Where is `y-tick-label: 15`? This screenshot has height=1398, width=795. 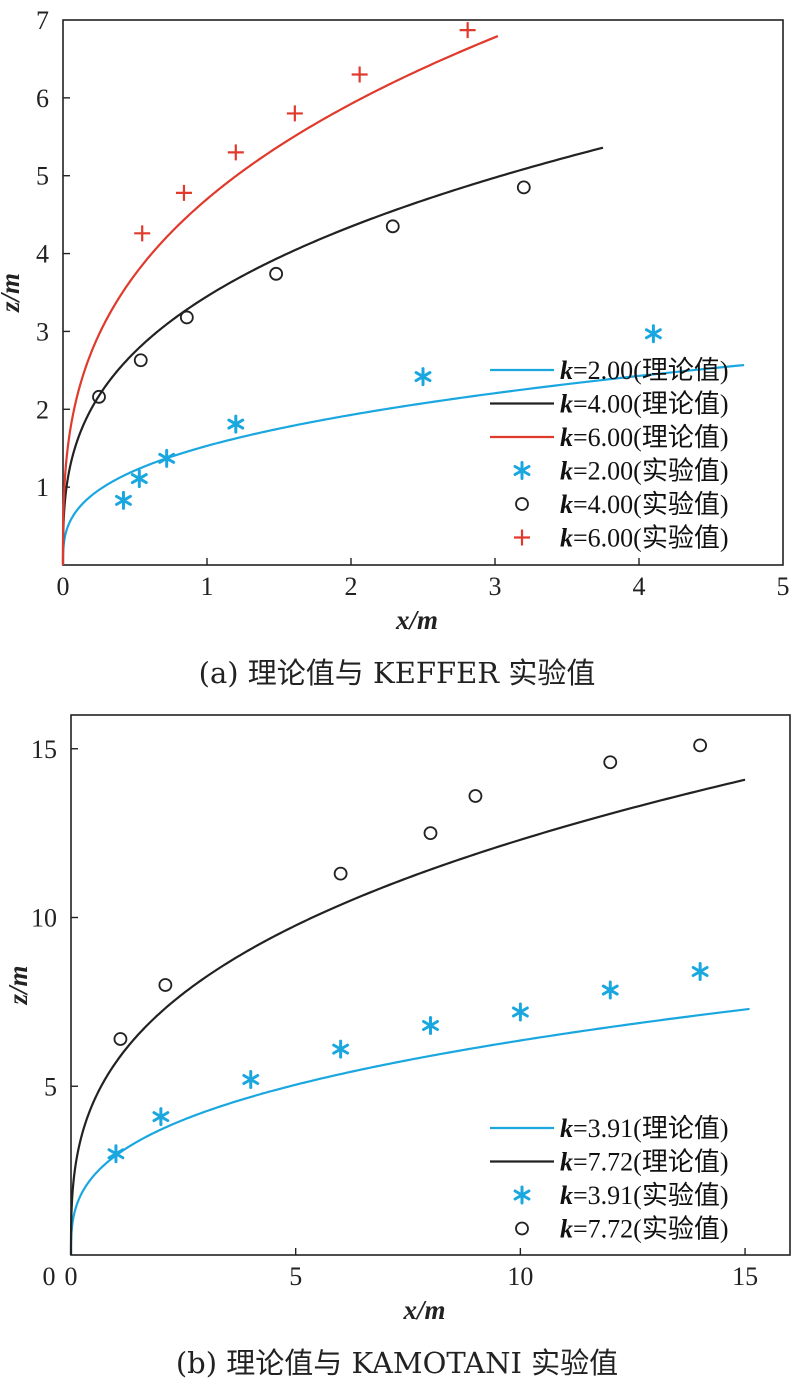
y-tick-label: 15 is located at coordinates (44, 749).